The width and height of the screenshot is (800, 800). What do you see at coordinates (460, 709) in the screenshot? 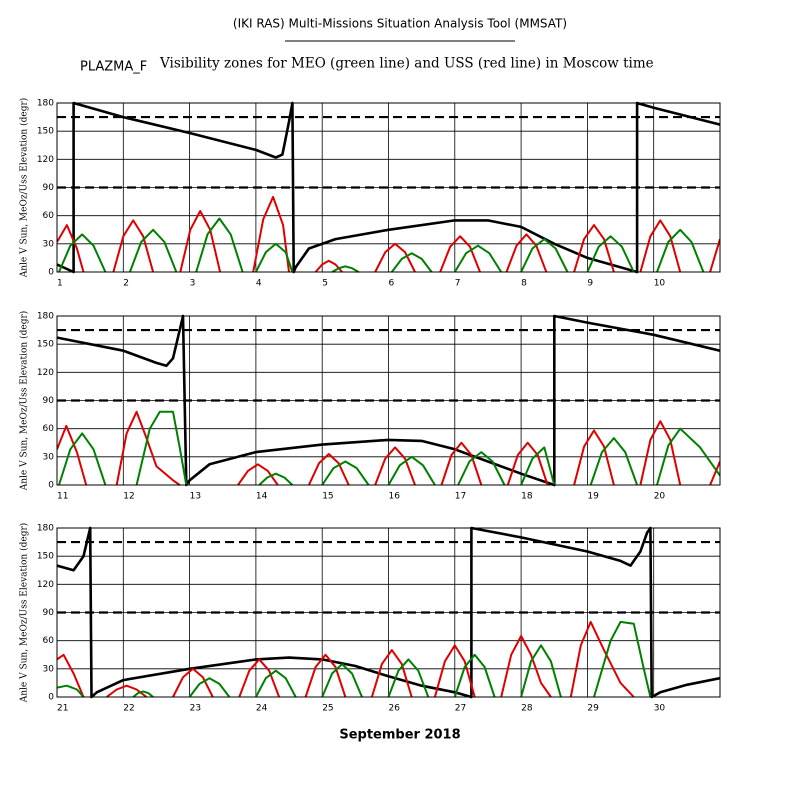
I see `x-tick-label: 27` at bounding box center [460, 709].